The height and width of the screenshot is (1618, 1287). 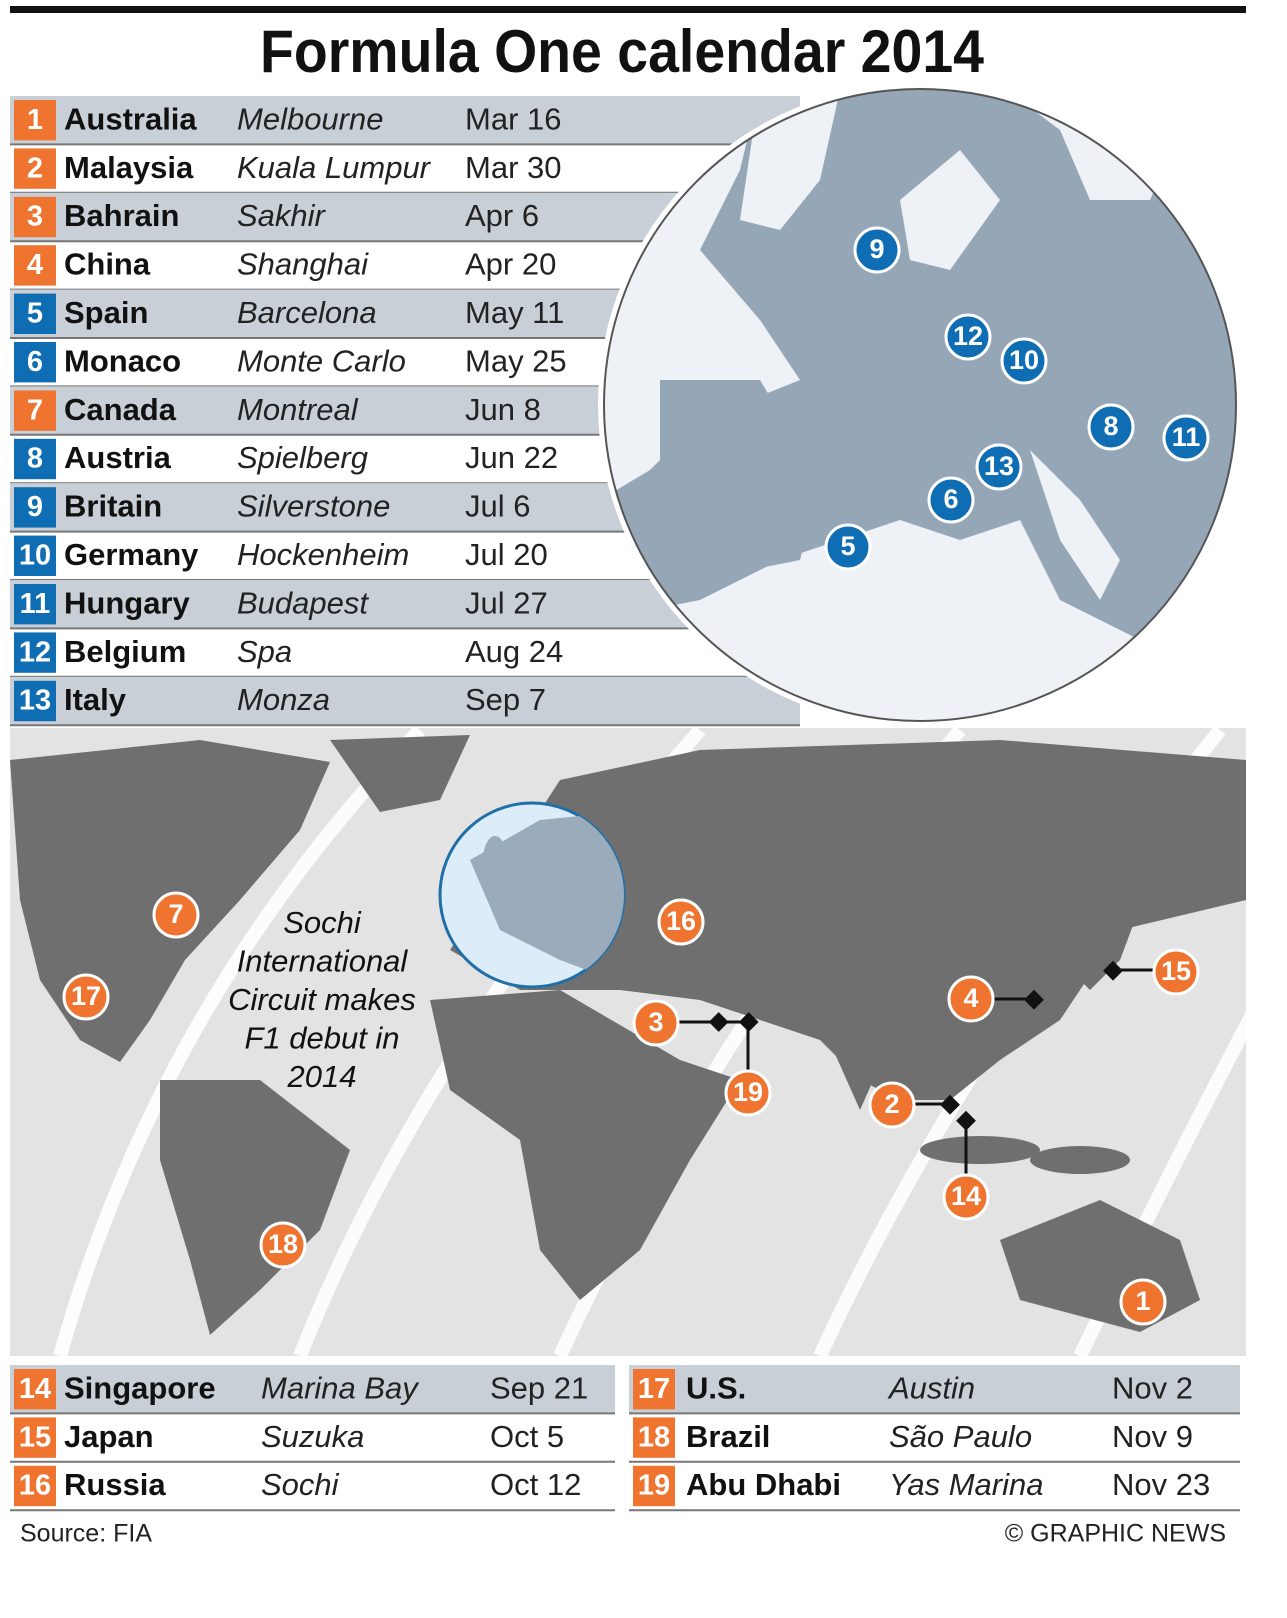 I want to click on circuit: Austin, so click(x=931, y=1387).